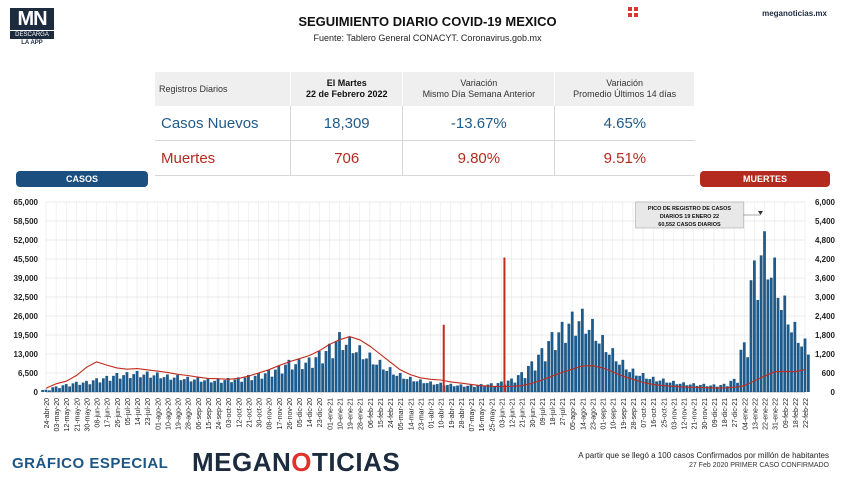 This screenshot has width=855, height=479. What do you see at coordinates (32, 19) in the screenshot?
I see `logo-mark: MN` at bounding box center [32, 19].